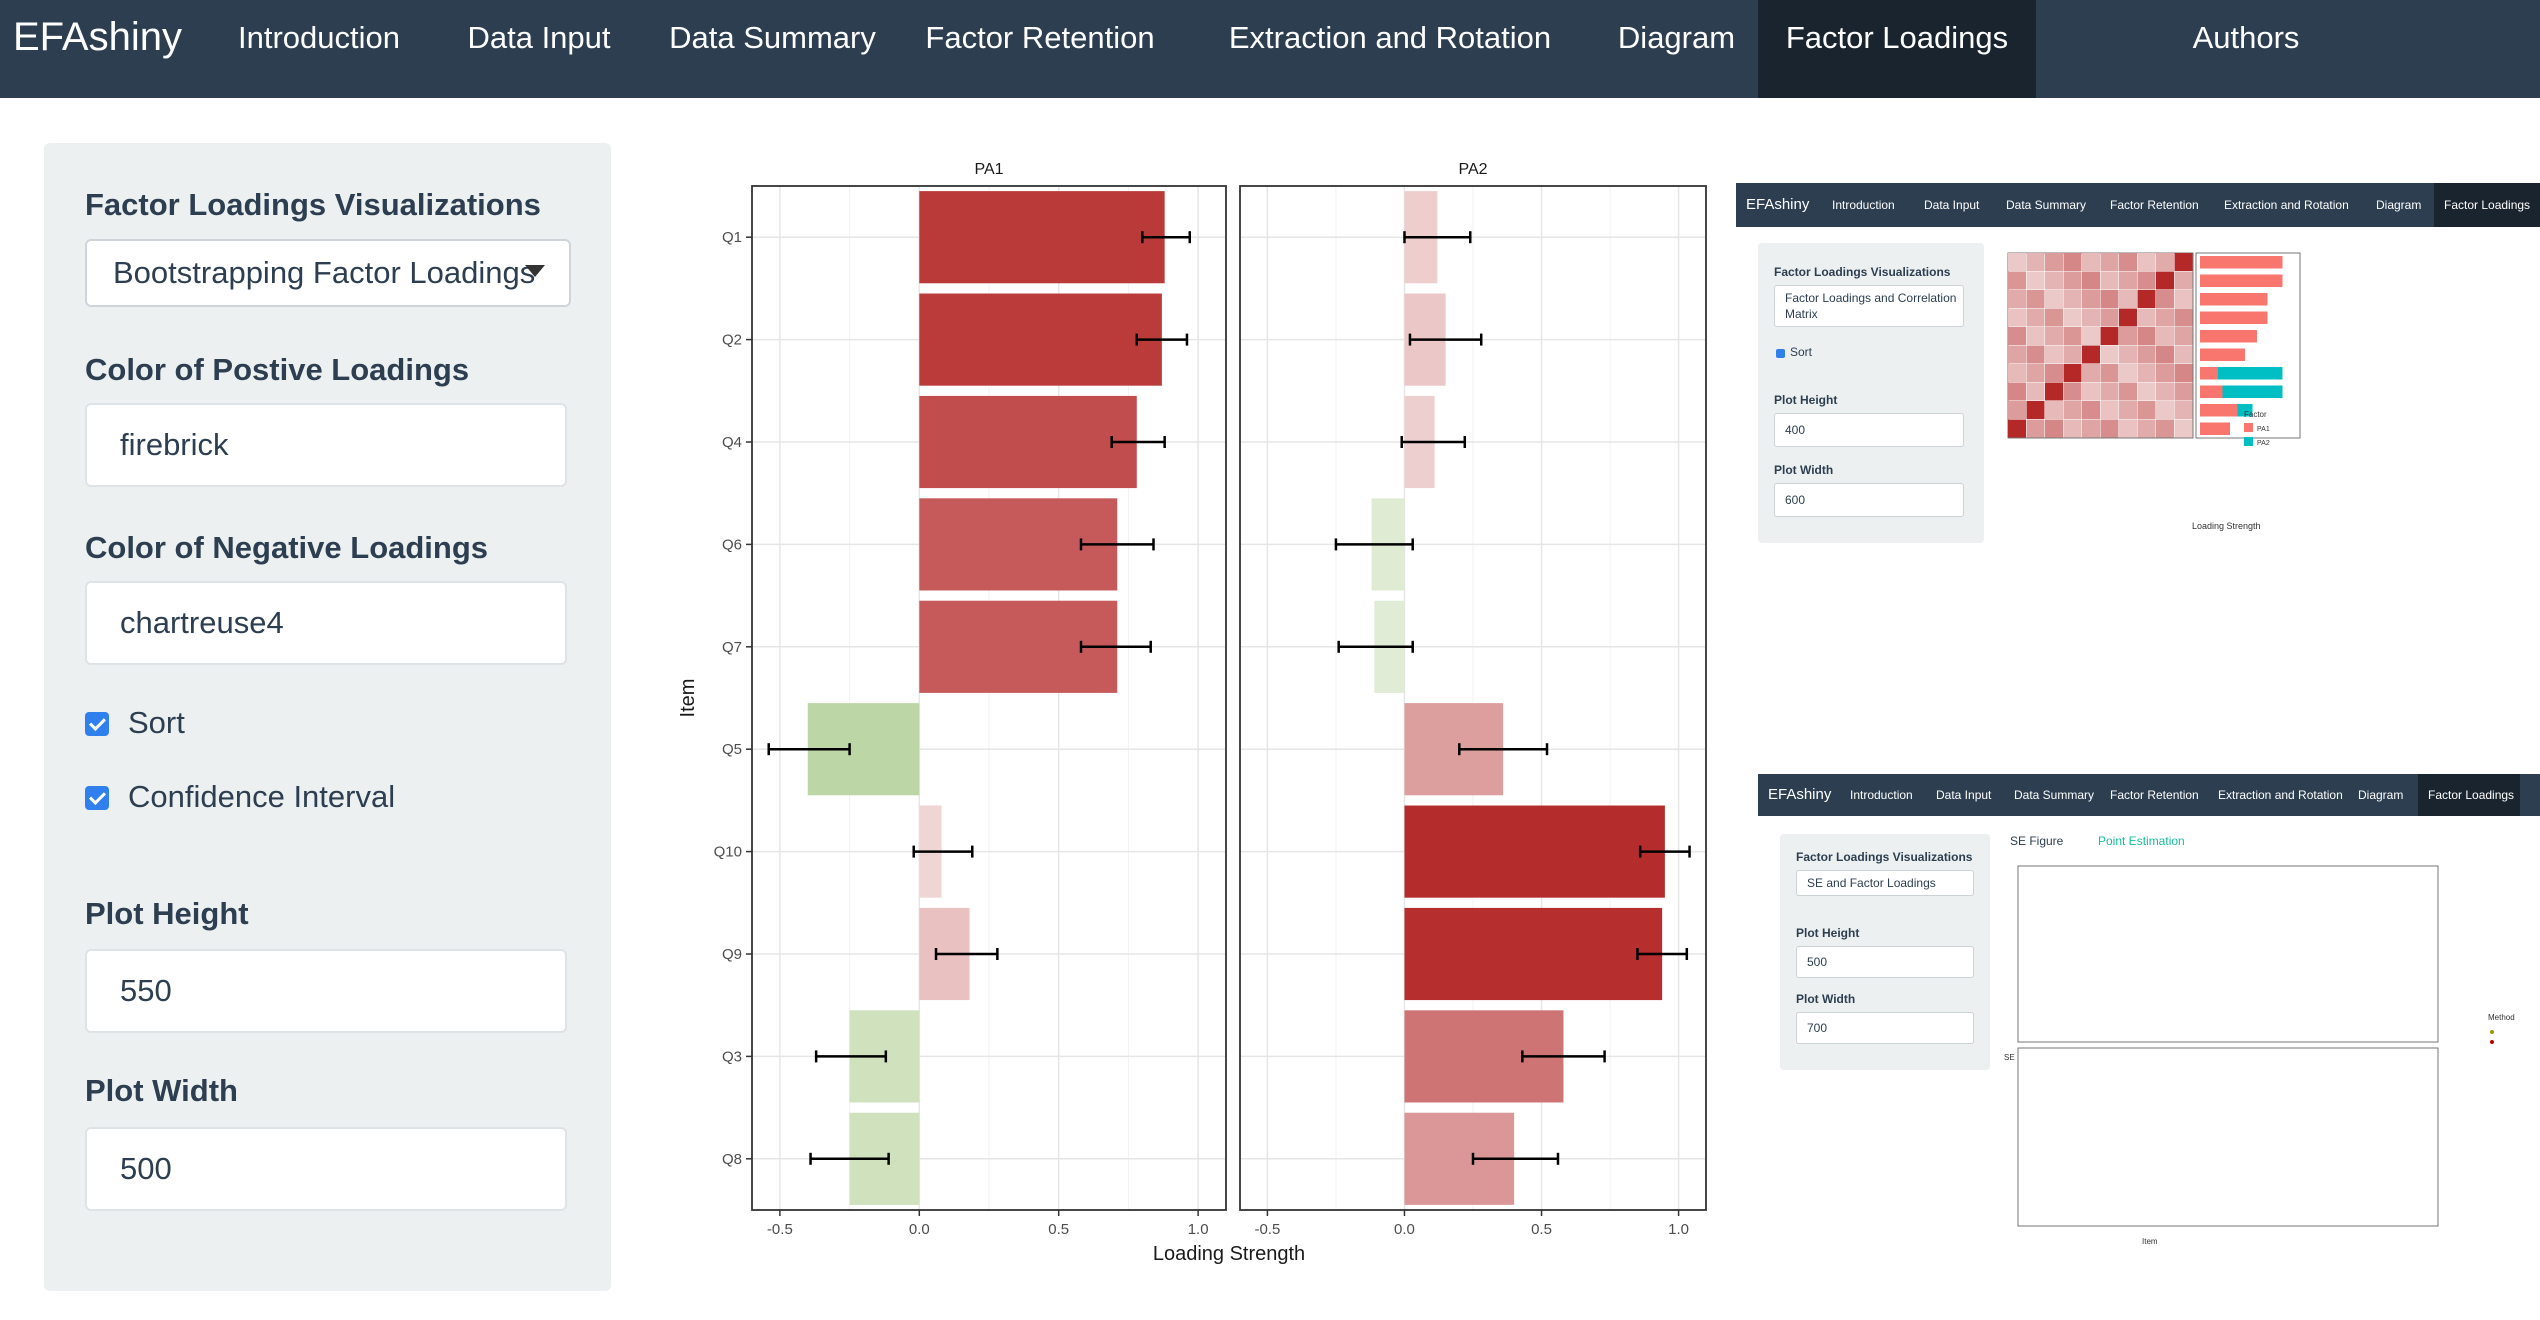 The image size is (2540, 1320). What do you see at coordinates (539, 37) in the screenshot?
I see `tab-data-input: Data Input` at bounding box center [539, 37].